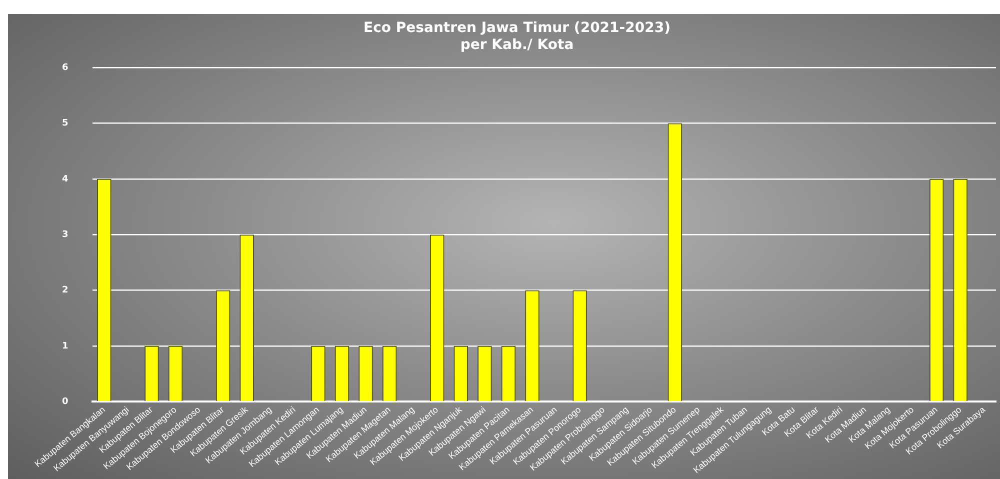  What do you see at coordinates (65, 401) in the screenshot?
I see `y-tick-label: 0` at bounding box center [65, 401].